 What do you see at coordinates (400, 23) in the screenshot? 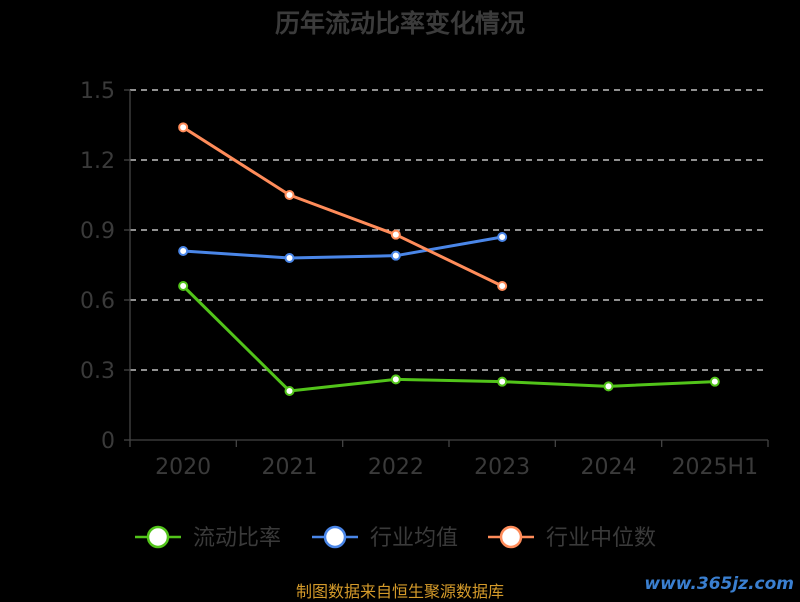
I see `chart-title: 历年流动比率变化情况` at bounding box center [400, 23].